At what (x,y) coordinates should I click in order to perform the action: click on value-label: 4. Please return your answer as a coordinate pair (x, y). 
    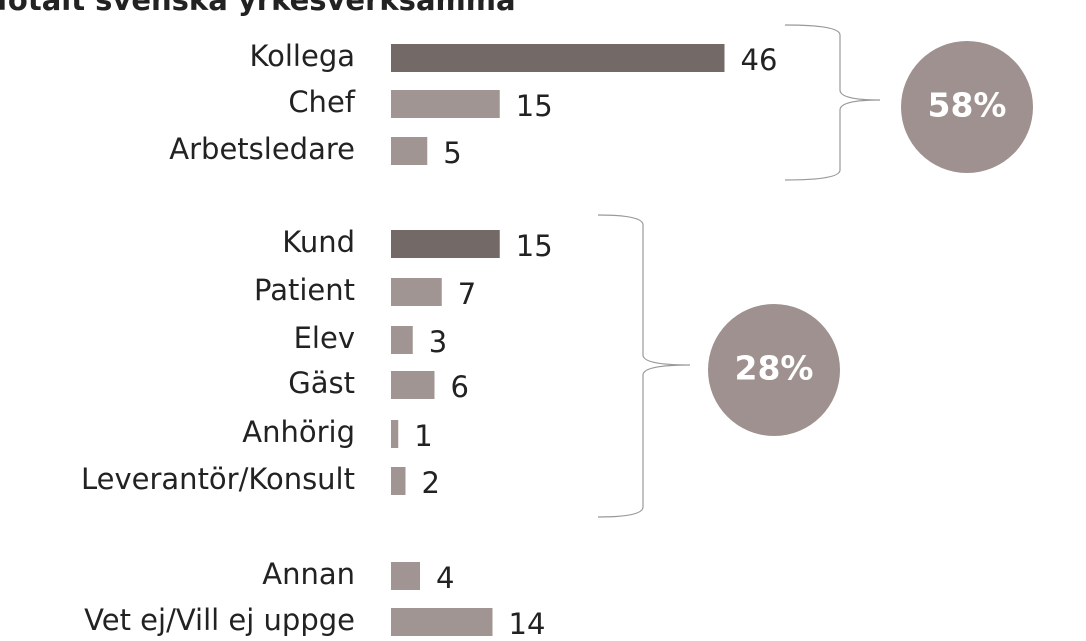
    Looking at the image, I should click on (445, 578).